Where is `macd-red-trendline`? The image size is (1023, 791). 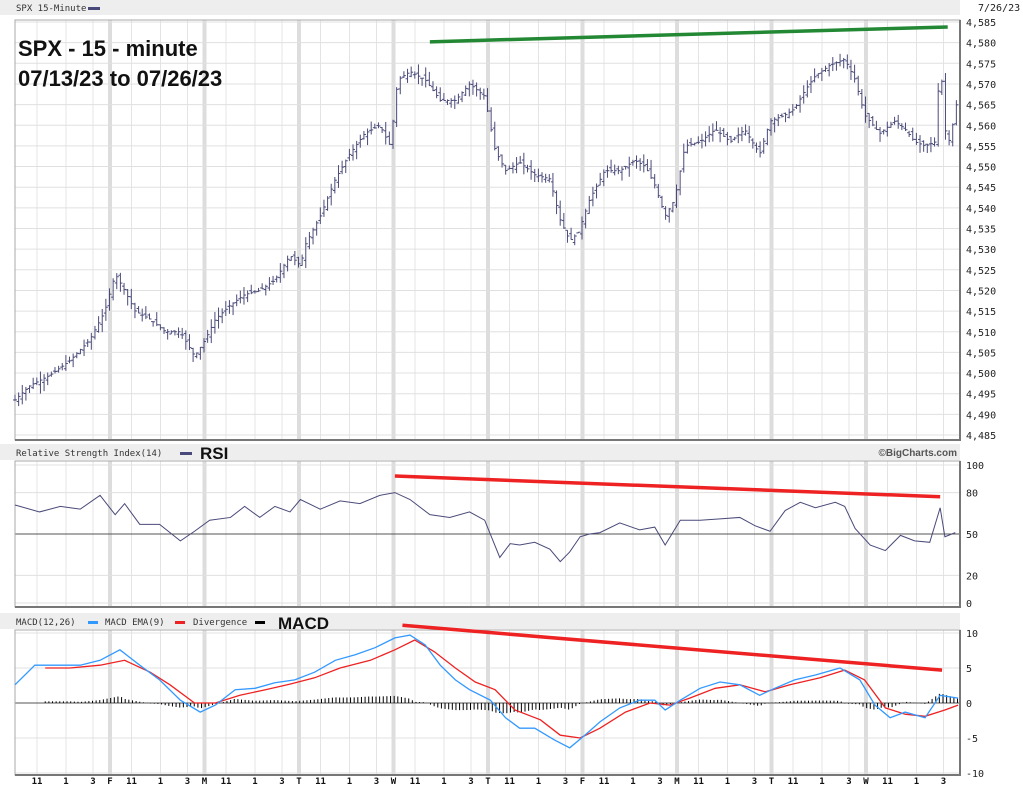
macd-red-trendline is located at coordinates (672, 647).